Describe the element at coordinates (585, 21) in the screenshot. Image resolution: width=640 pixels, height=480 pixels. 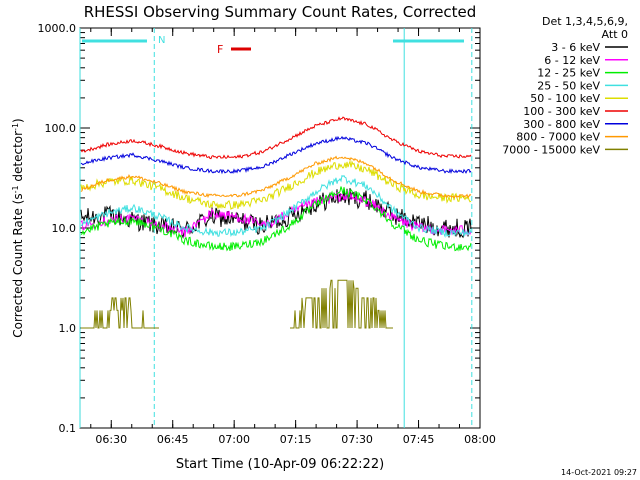
I see `legend-header-line1: Det 1,3,4,5,6,9,` at that location.